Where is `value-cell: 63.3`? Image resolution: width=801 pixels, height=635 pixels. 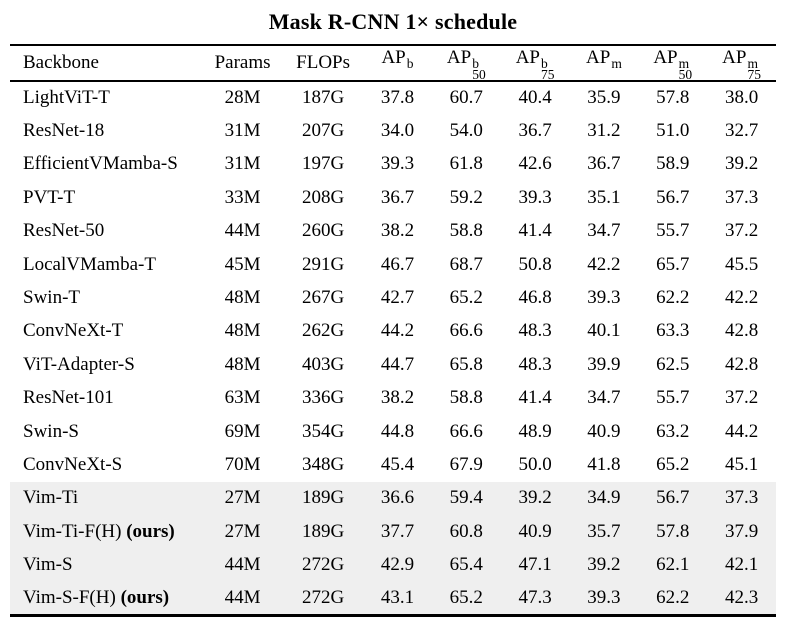 value-cell: 63.3 is located at coordinates (673, 331).